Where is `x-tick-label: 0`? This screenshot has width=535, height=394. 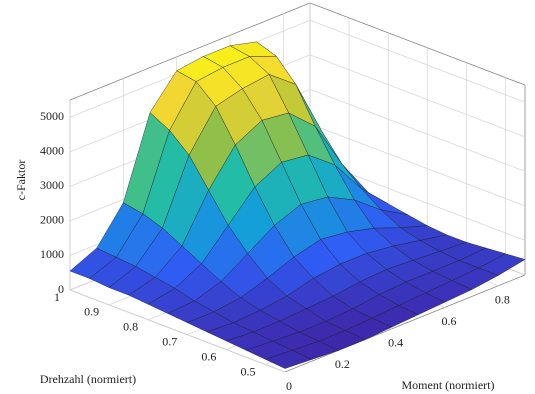 x-tick-label: 0 is located at coordinates (289, 386).